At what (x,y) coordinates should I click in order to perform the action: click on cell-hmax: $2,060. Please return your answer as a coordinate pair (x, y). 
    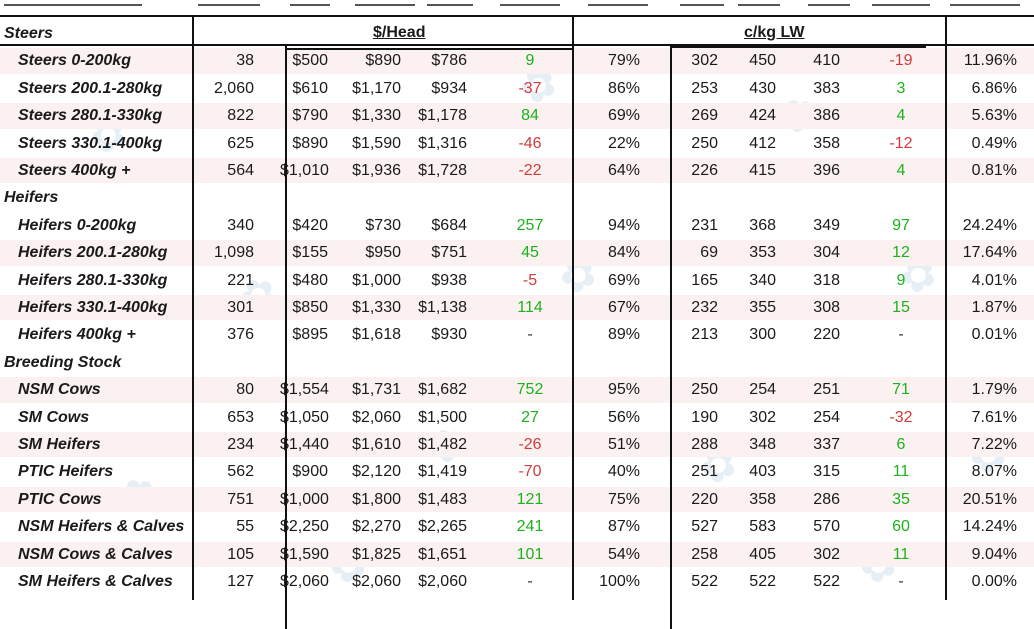
    Looking at the image, I should click on (376, 417).